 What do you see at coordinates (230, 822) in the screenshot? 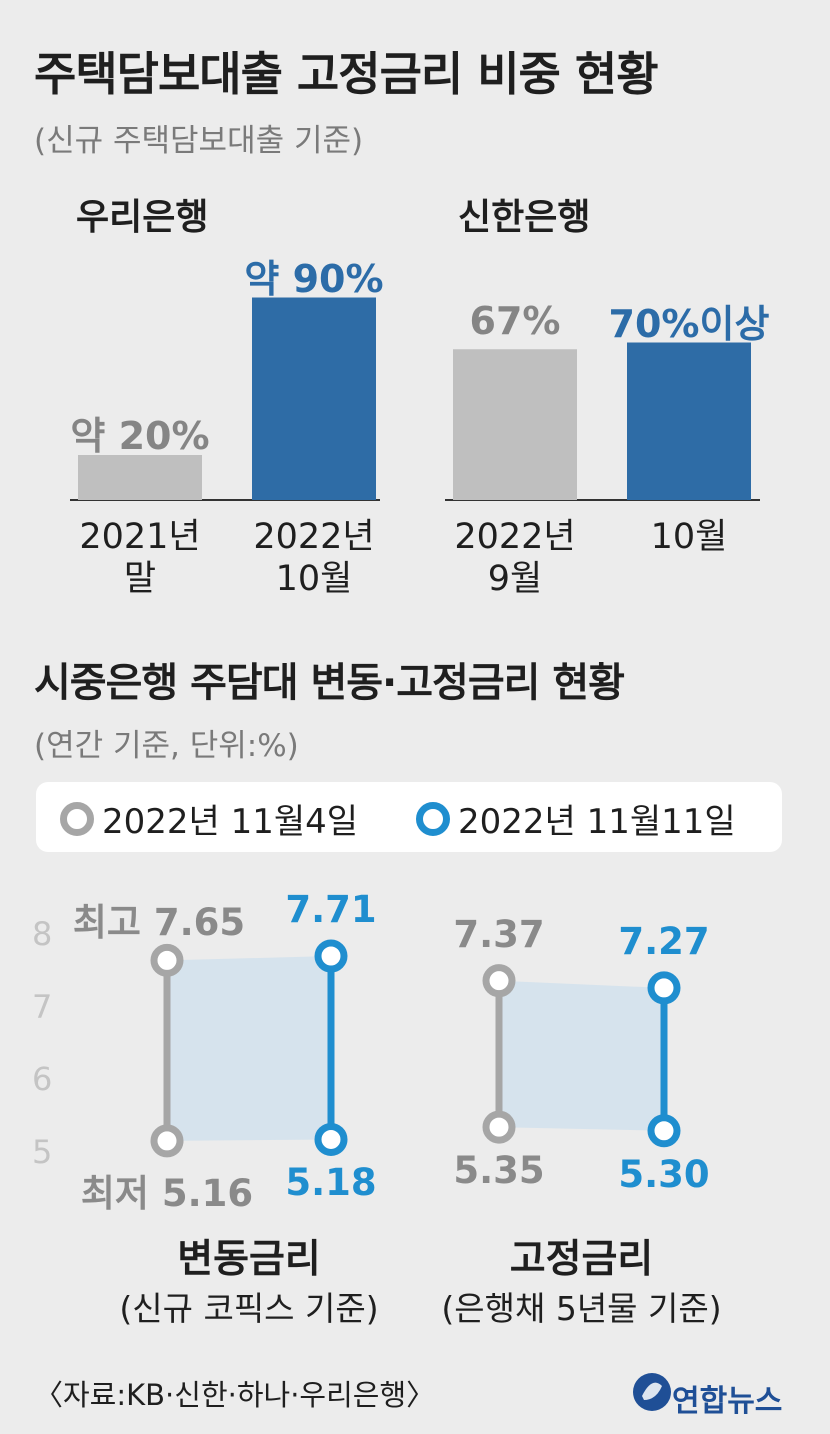
I see `legend-label-old: 2022년 11월4일` at bounding box center [230, 822].